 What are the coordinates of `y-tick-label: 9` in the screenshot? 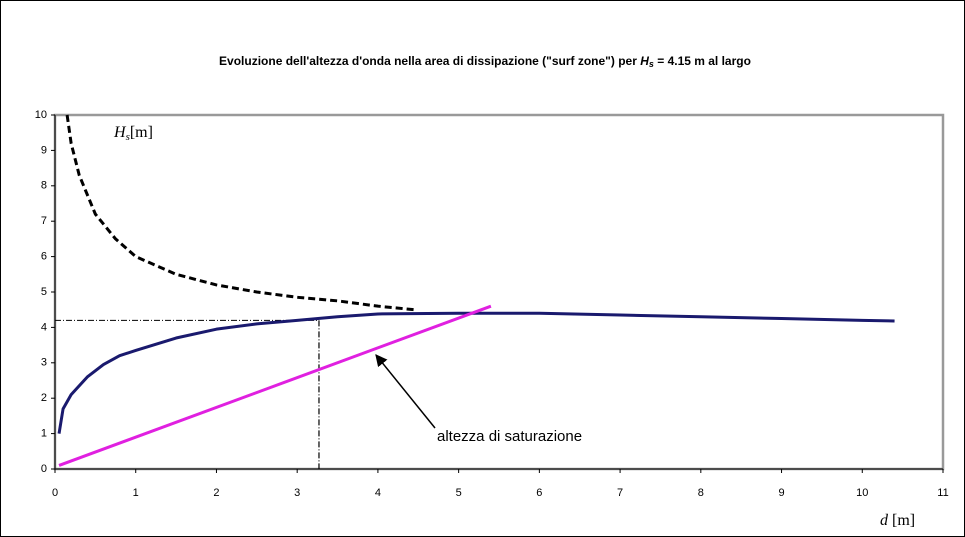 It's located at (44, 150).